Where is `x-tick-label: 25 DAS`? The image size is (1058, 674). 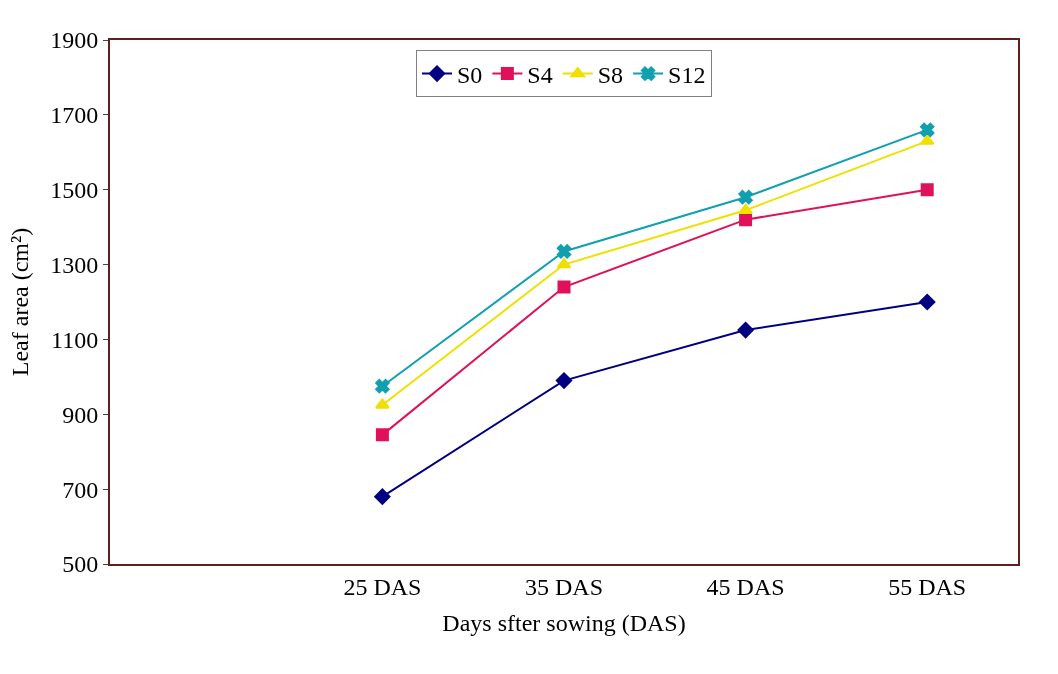
x-tick-label: 25 DAS is located at coordinates (382, 586).